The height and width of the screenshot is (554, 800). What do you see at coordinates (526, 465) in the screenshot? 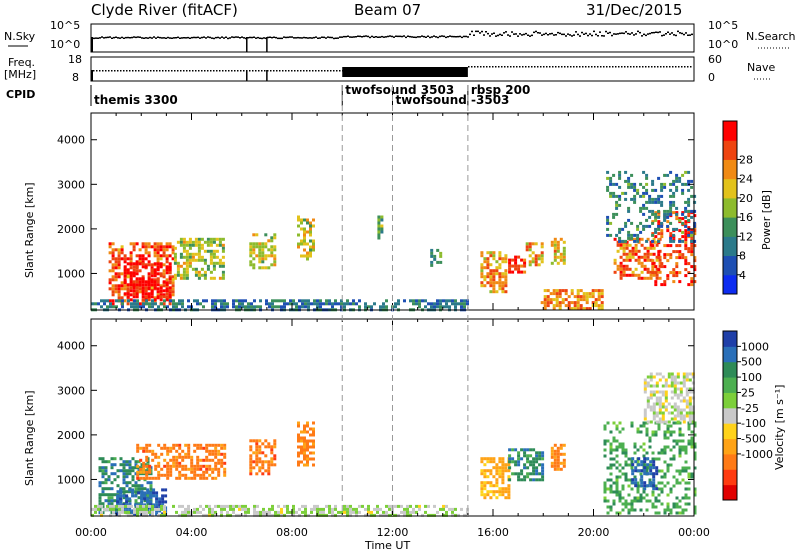
I see `echo-cluster` at bounding box center [526, 465].